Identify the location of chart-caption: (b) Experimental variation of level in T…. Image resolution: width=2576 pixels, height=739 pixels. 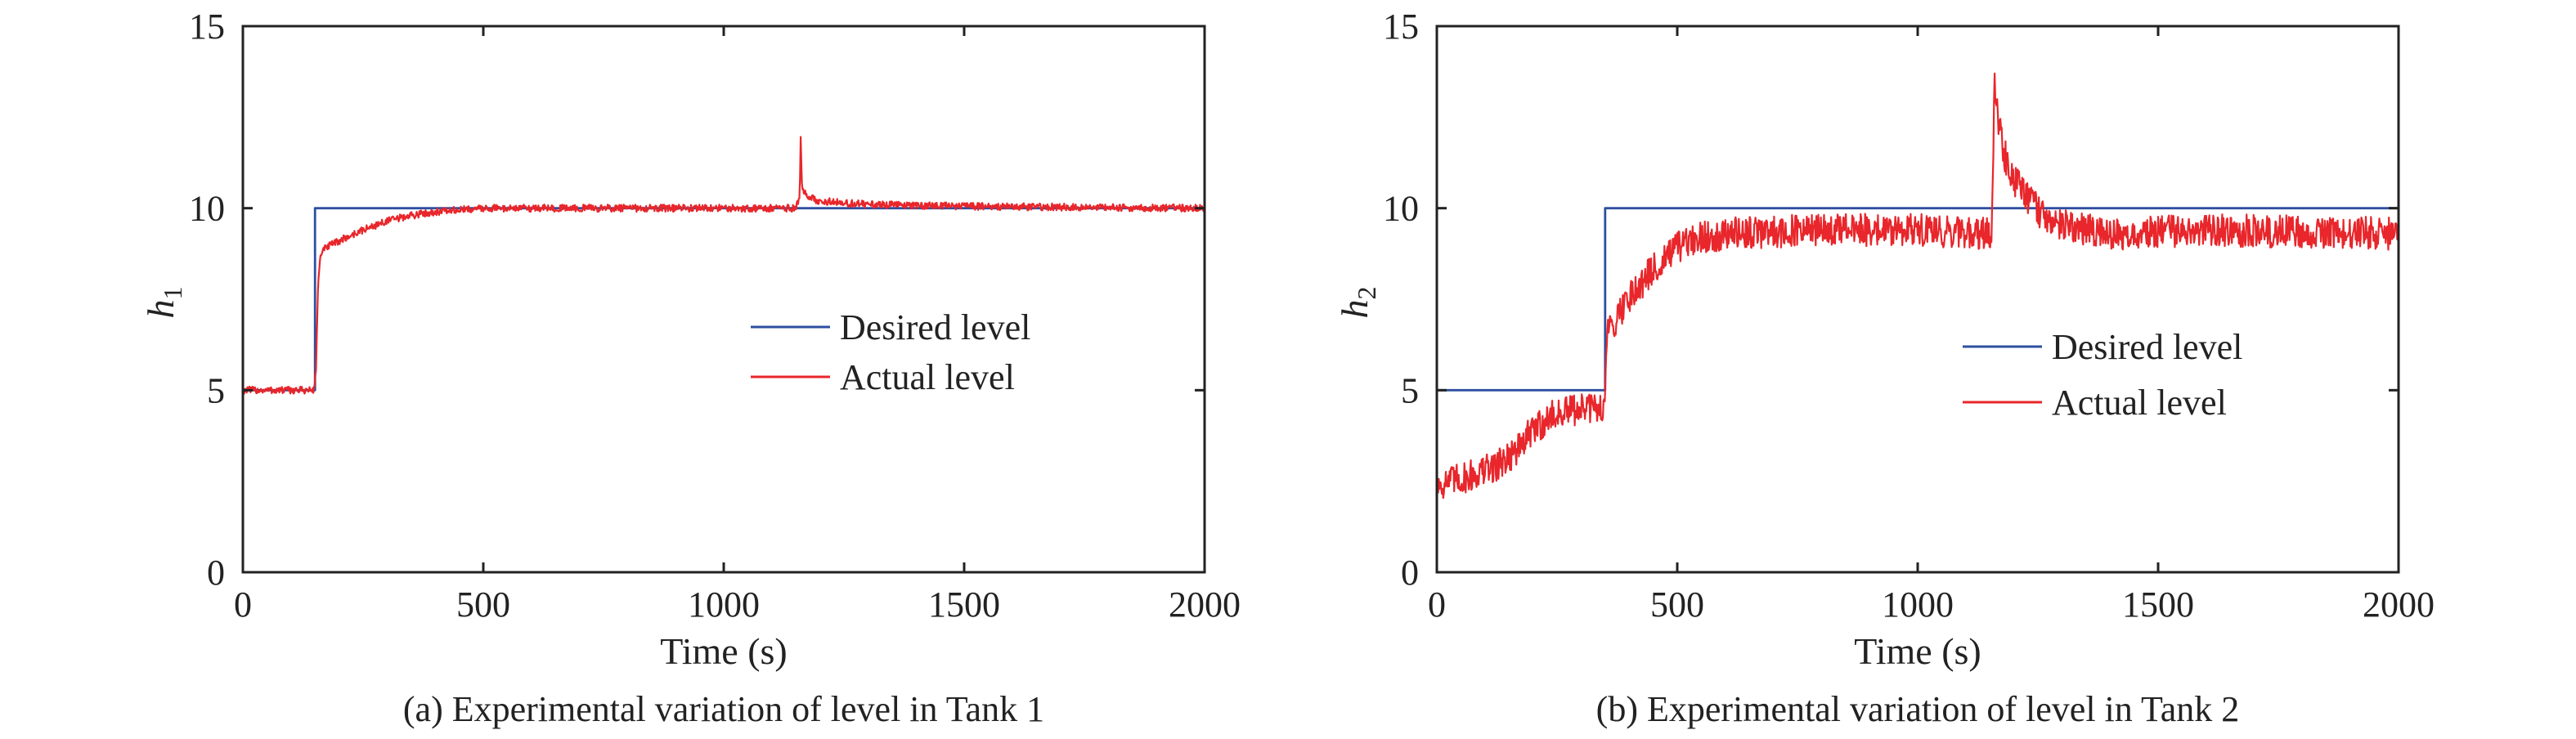
(1918, 709).